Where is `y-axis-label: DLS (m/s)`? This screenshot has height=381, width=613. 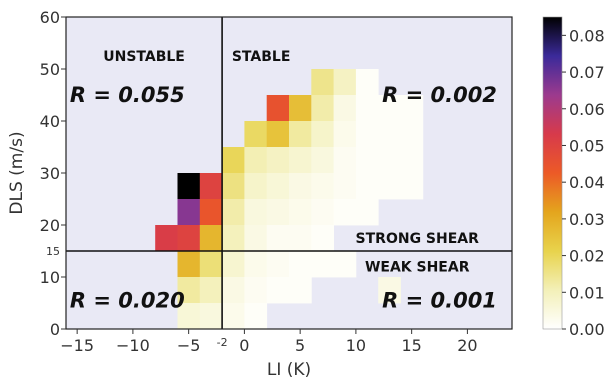 y-axis-label: DLS (m/s) is located at coordinates (17, 172).